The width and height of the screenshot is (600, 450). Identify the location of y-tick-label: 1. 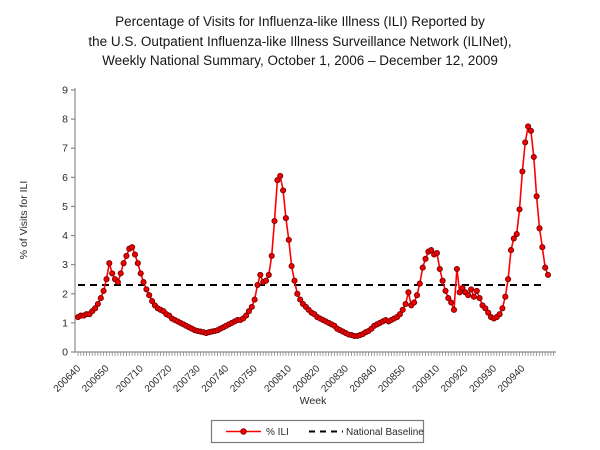
(65, 323).